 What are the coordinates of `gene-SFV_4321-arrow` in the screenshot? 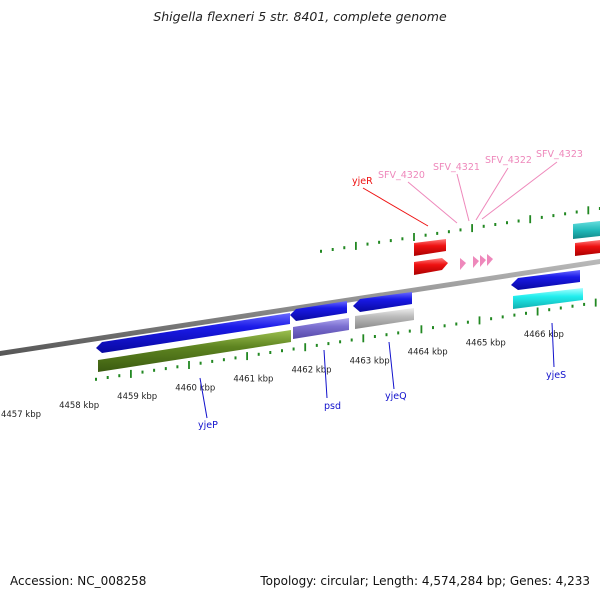 It's located at (476, 262).